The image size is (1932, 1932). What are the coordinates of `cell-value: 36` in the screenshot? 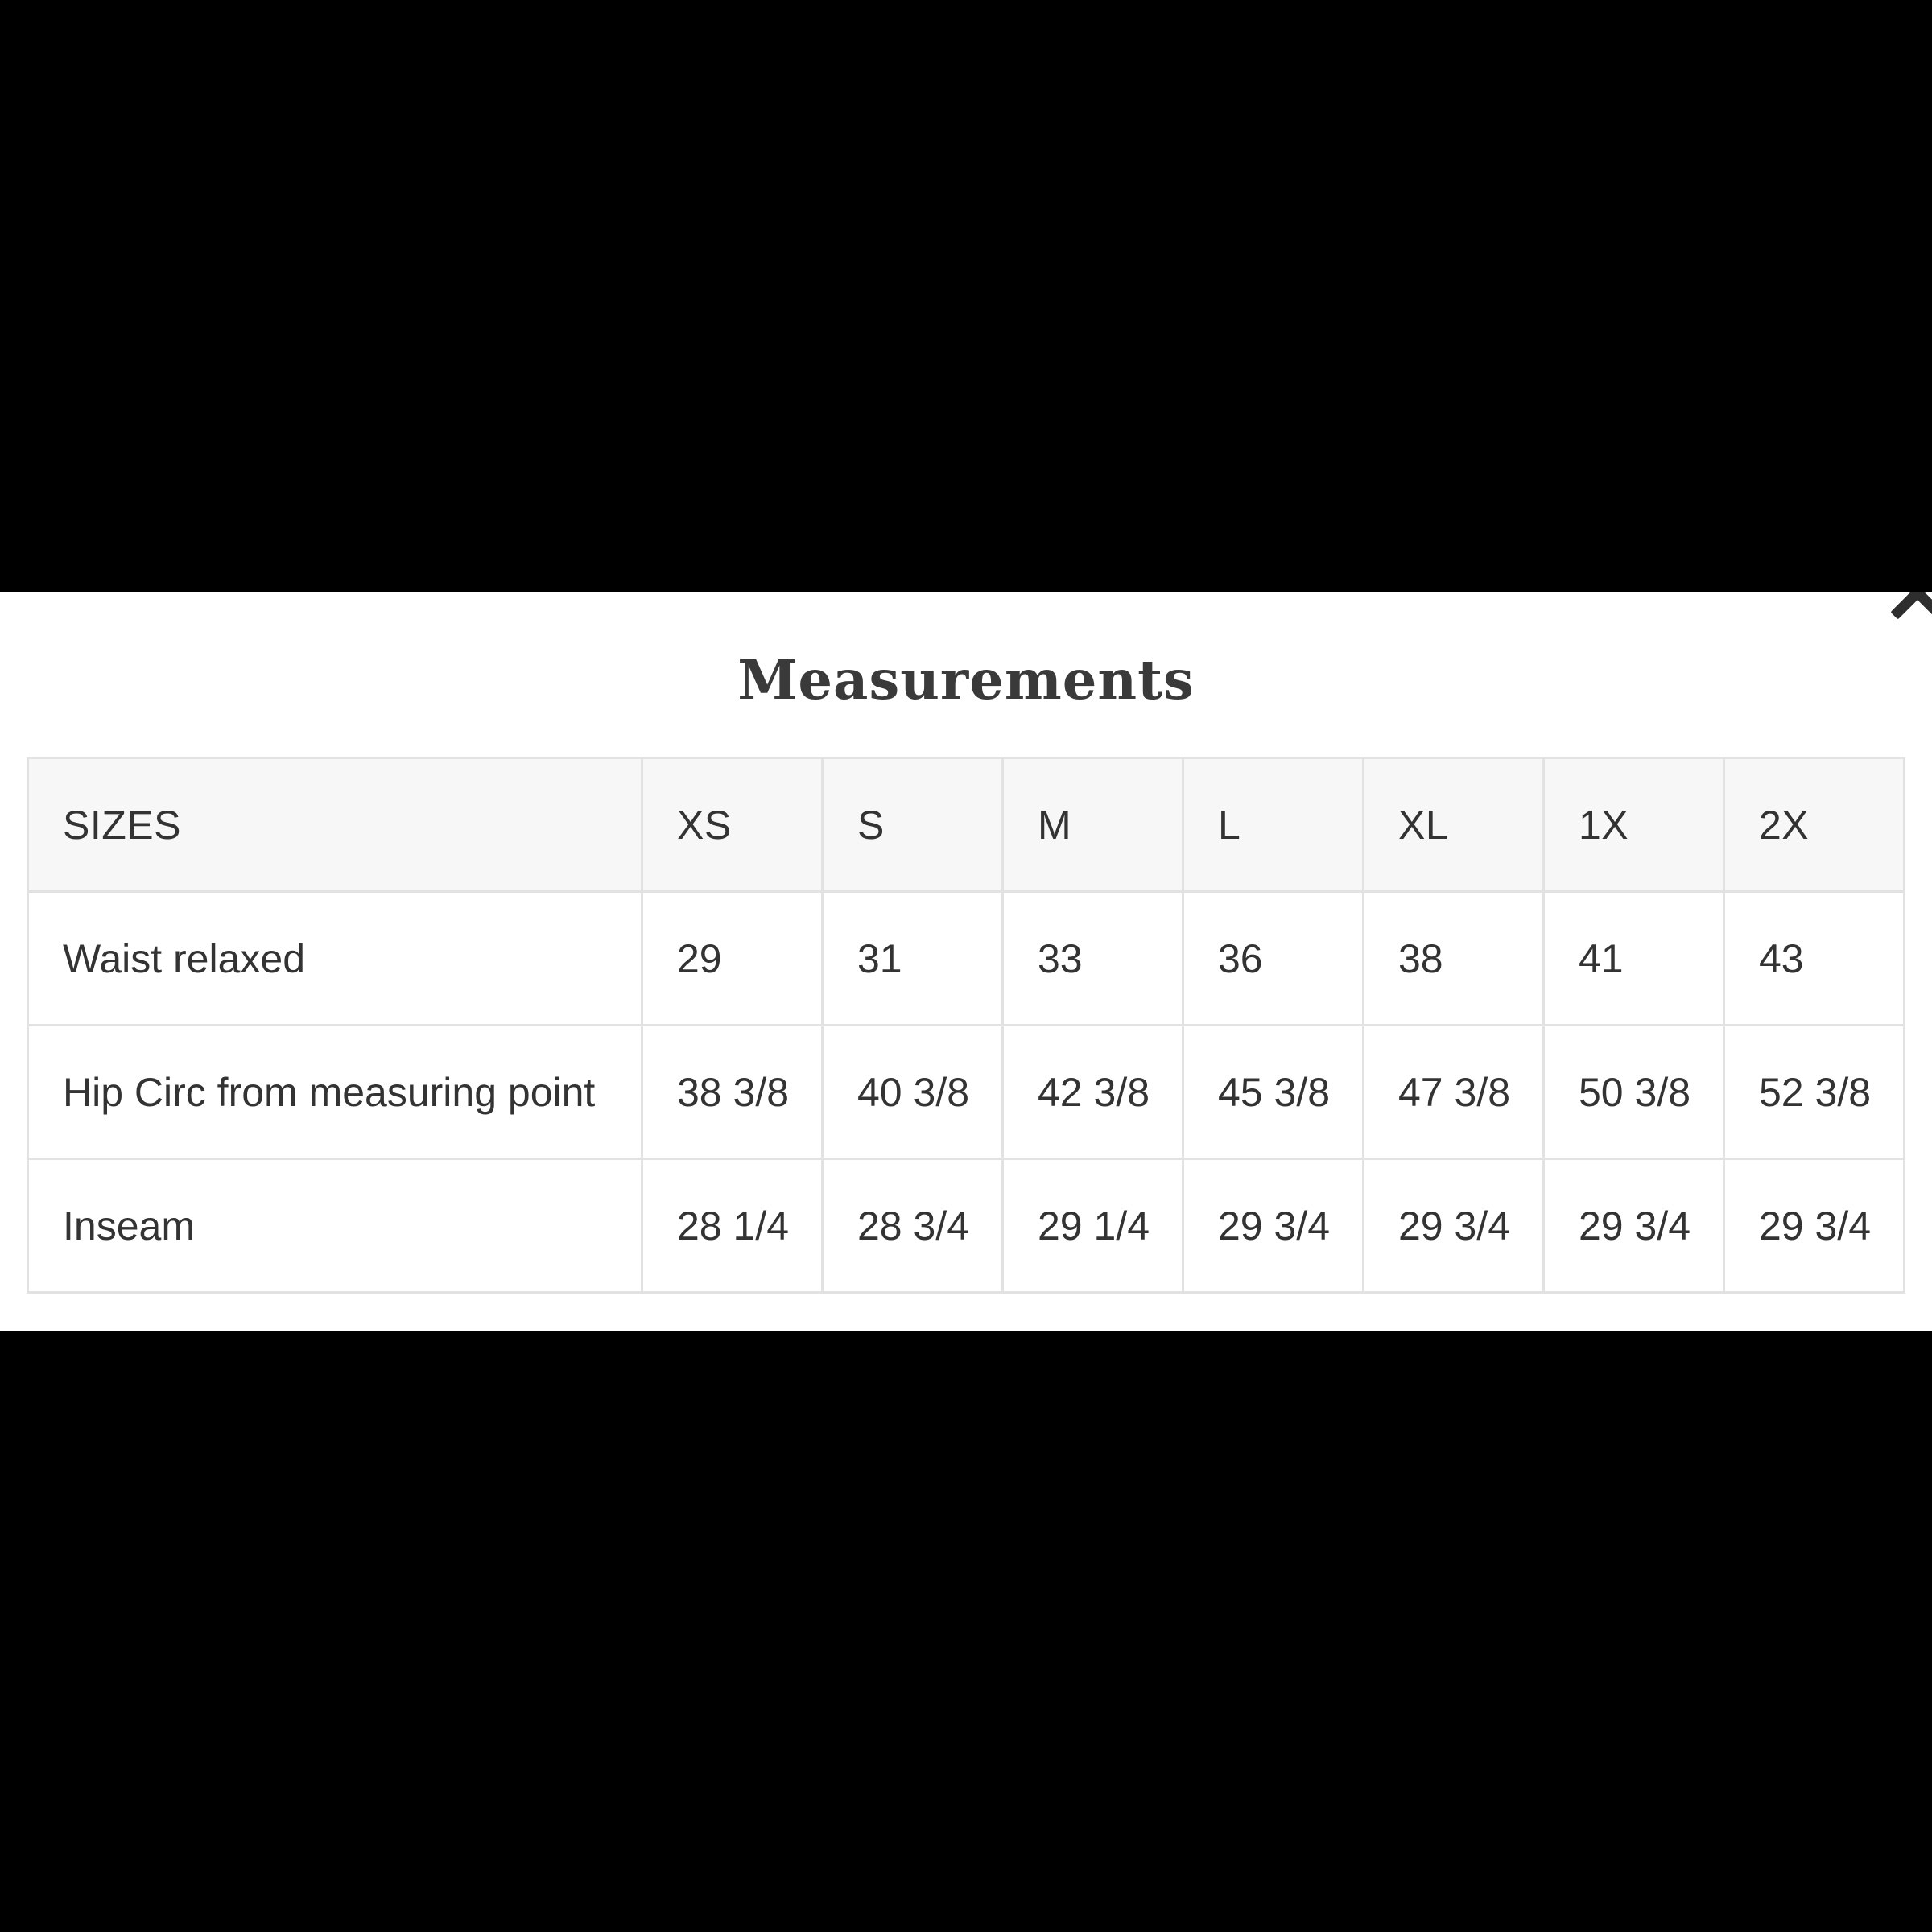 It's located at (1273, 958).